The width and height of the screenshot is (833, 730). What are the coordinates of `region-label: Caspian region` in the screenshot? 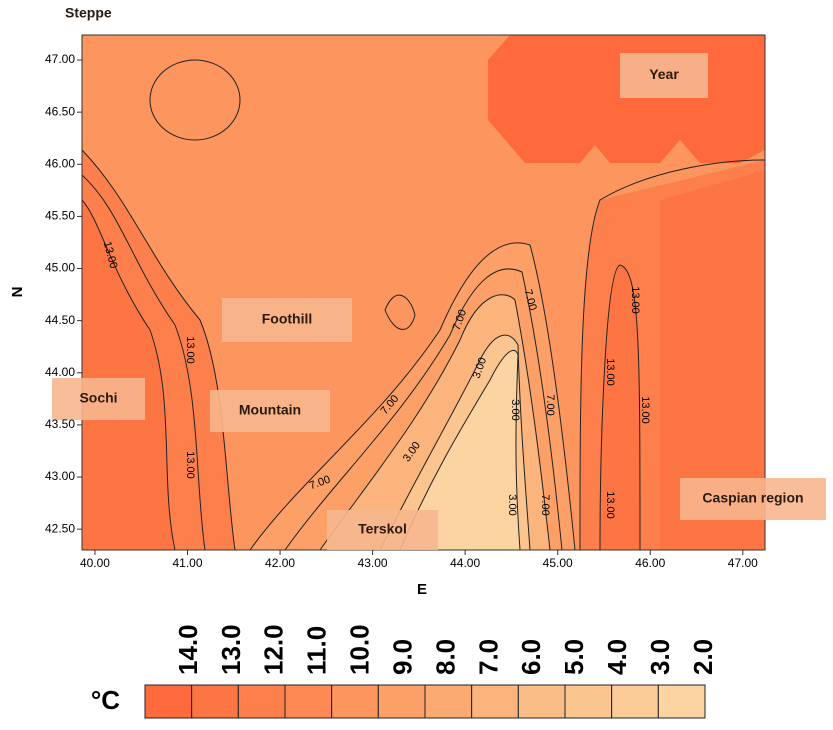 It's located at (752, 498).